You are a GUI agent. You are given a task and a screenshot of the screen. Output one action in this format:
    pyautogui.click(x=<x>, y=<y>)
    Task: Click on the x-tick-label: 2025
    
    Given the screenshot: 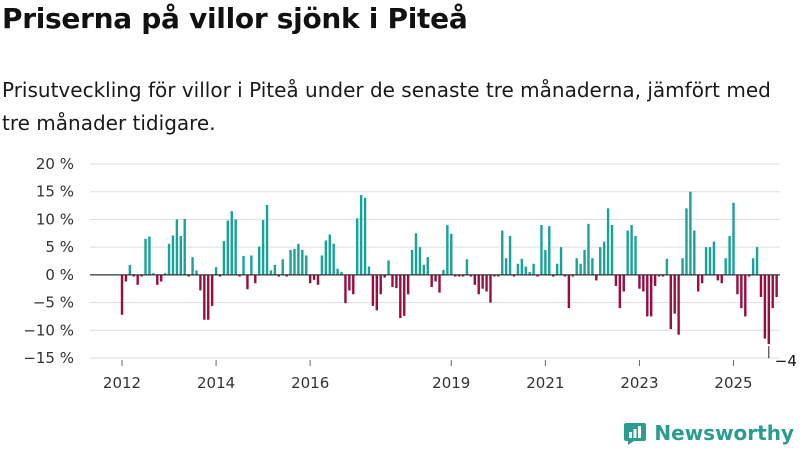 What is the action you would take?
    pyautogui.click(x=733, y=383)
    